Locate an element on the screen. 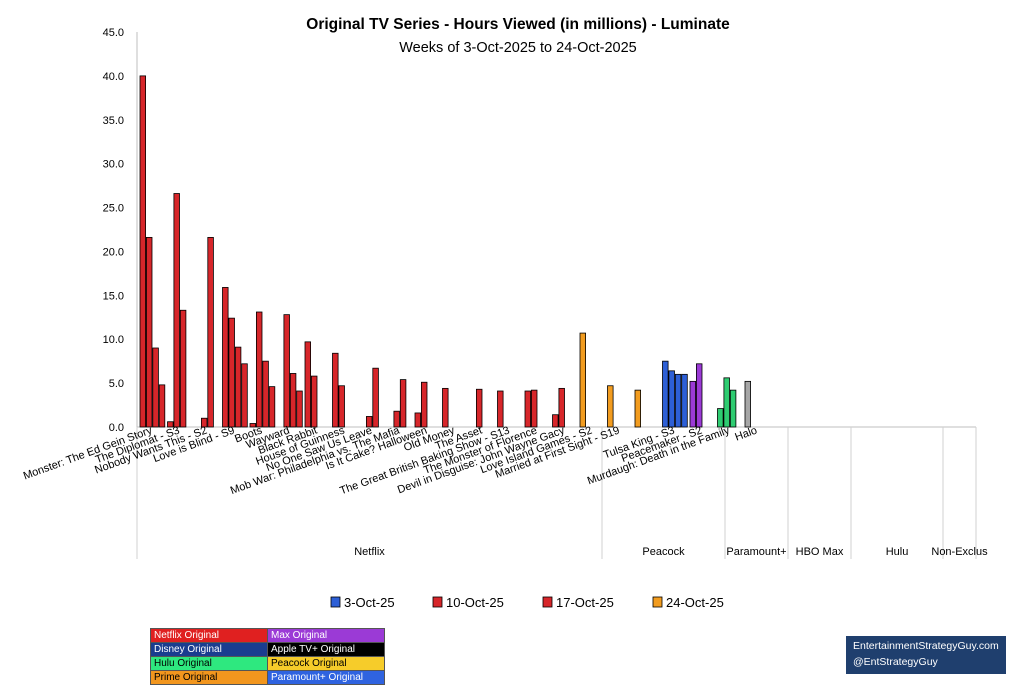  group-label: Non-Exclus is located at coordinates (959, 552).